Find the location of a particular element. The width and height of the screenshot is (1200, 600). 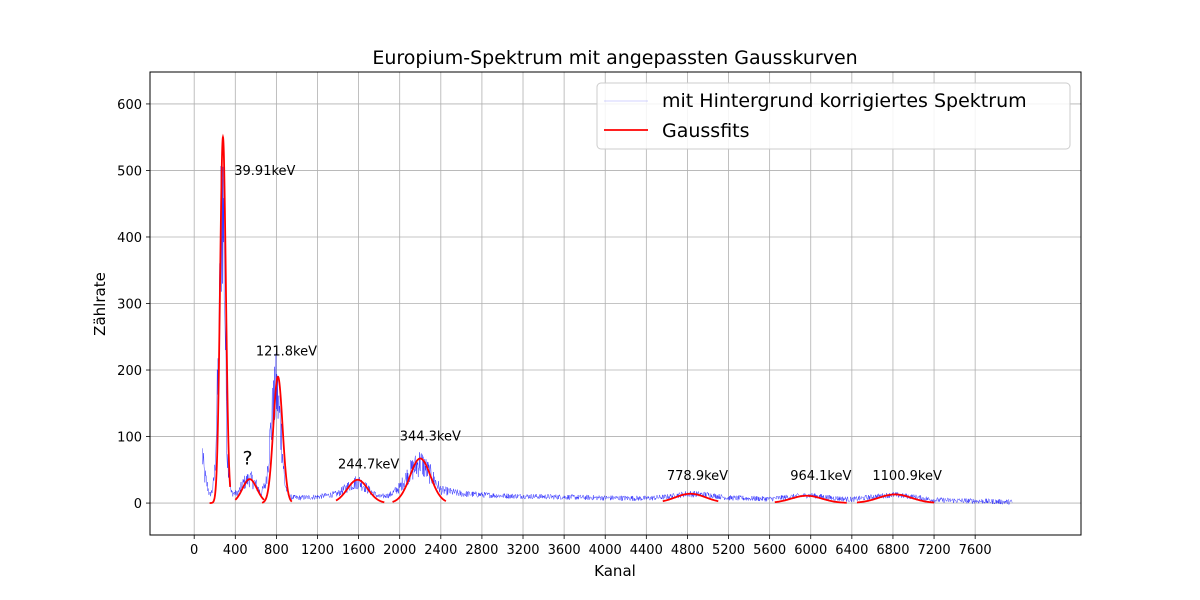

x-tick-label: 2000 is located at coordinates (399, 550).